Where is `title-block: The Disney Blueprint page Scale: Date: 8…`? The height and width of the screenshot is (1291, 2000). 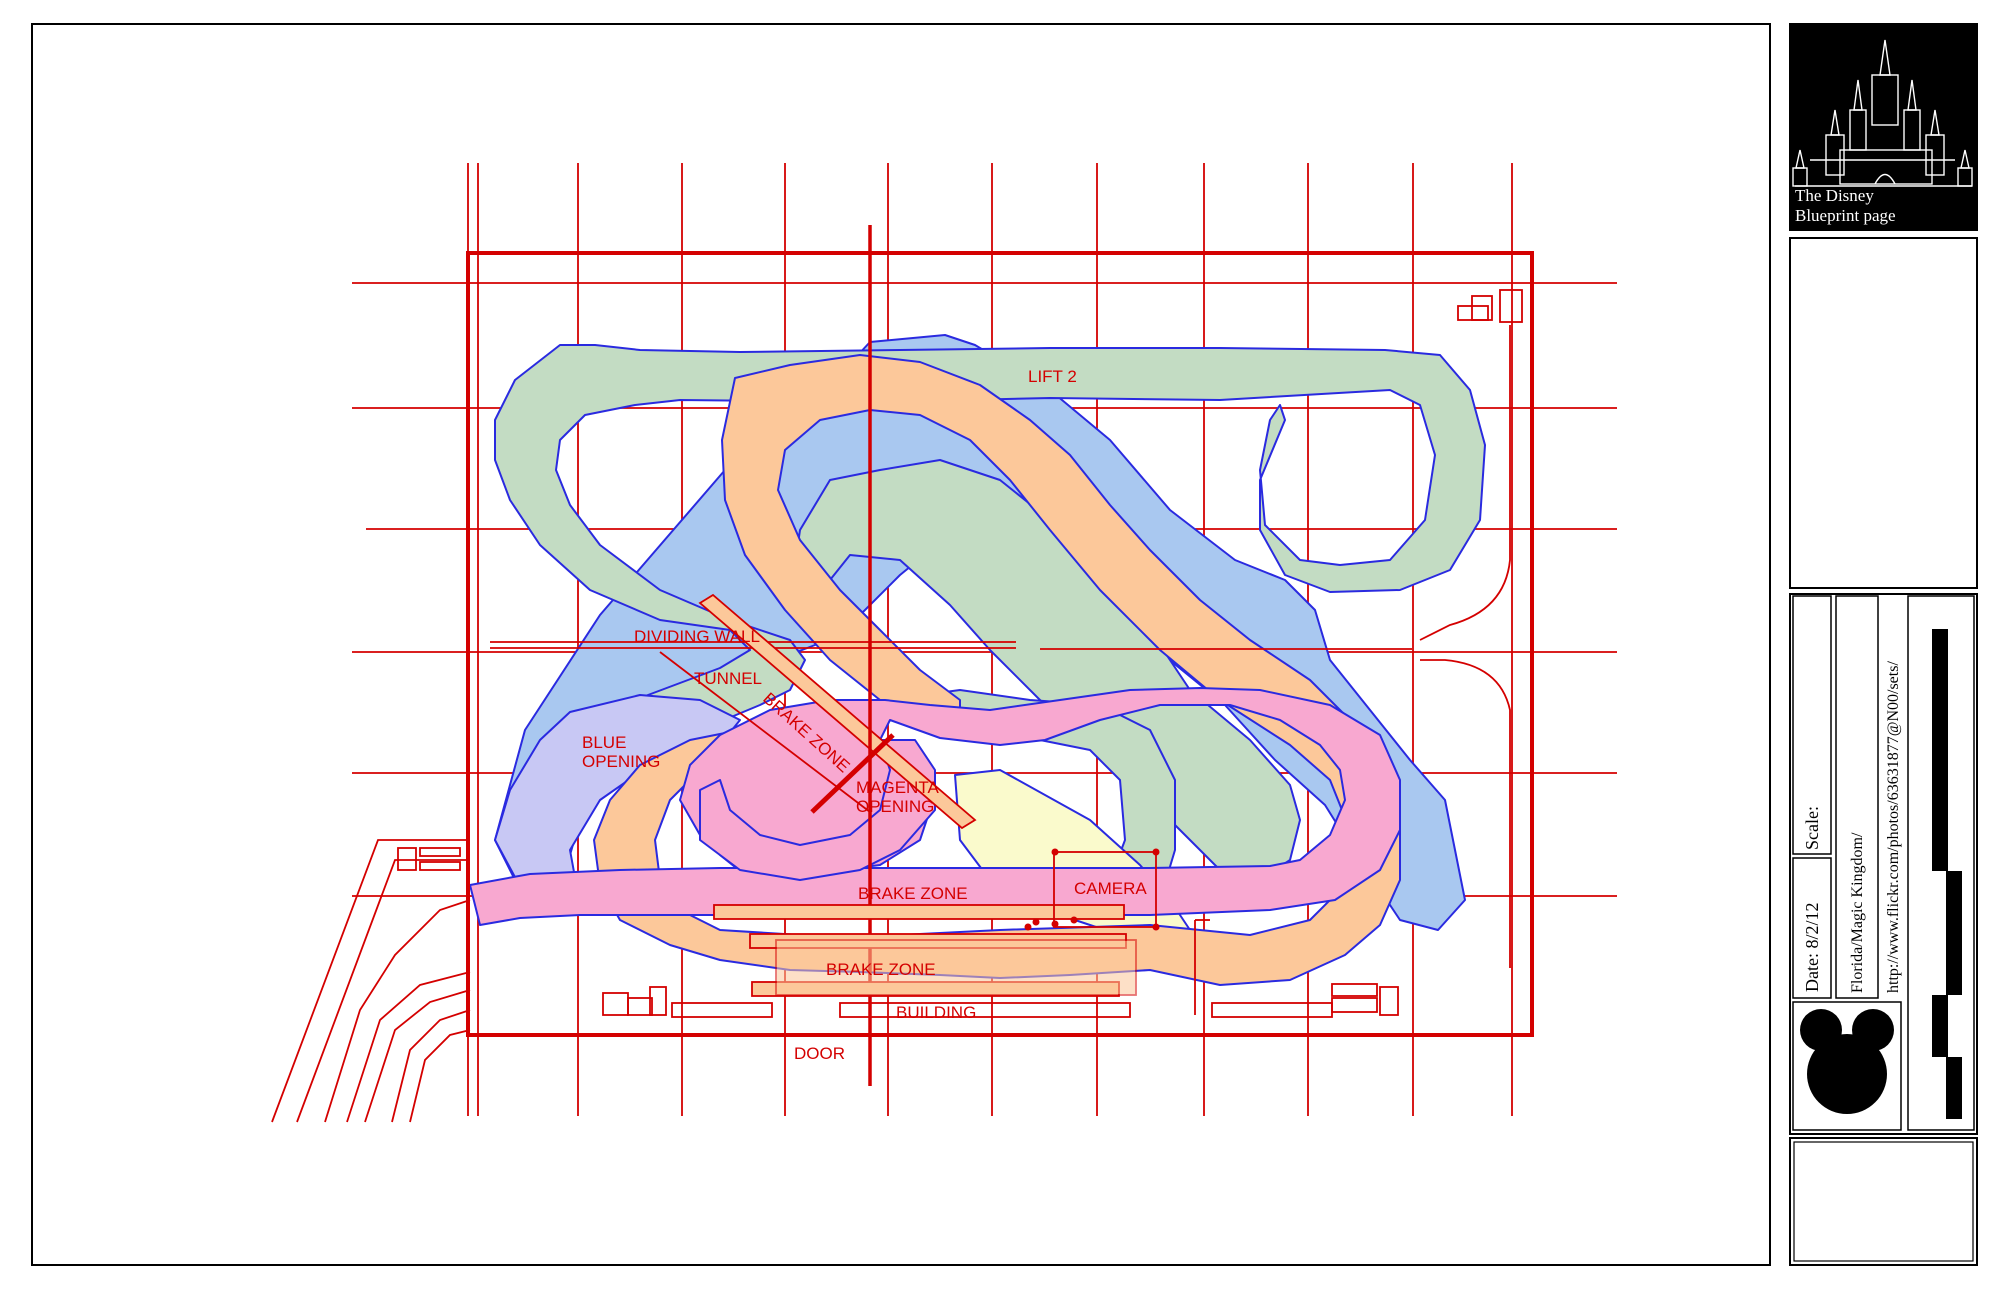 title-block: The Disney Blueprint page Scale: Date: 8… is located at coordinates (1883, 644).